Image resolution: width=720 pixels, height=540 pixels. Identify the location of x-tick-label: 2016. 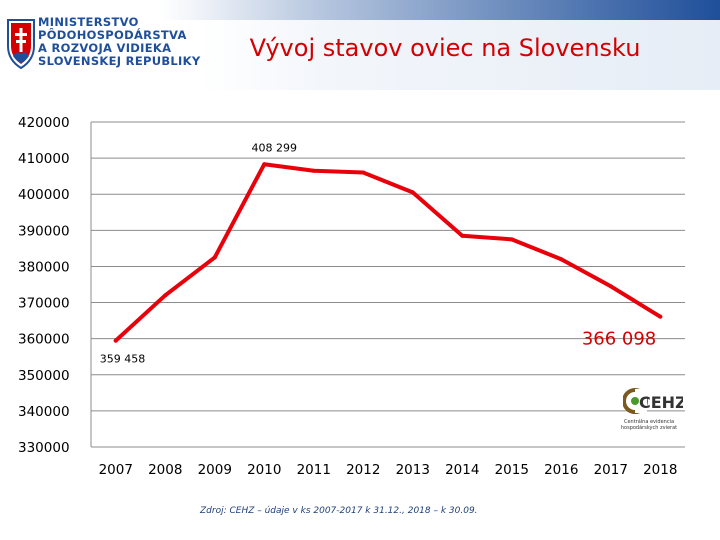
(561, 470).